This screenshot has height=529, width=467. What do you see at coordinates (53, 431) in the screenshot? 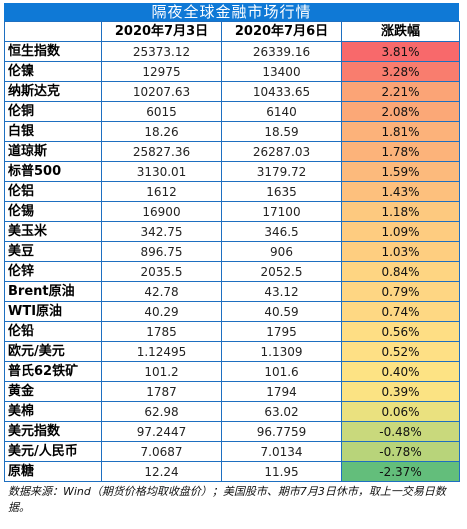
I see `row-name: 美元指数` at bounding box center [53, 431].